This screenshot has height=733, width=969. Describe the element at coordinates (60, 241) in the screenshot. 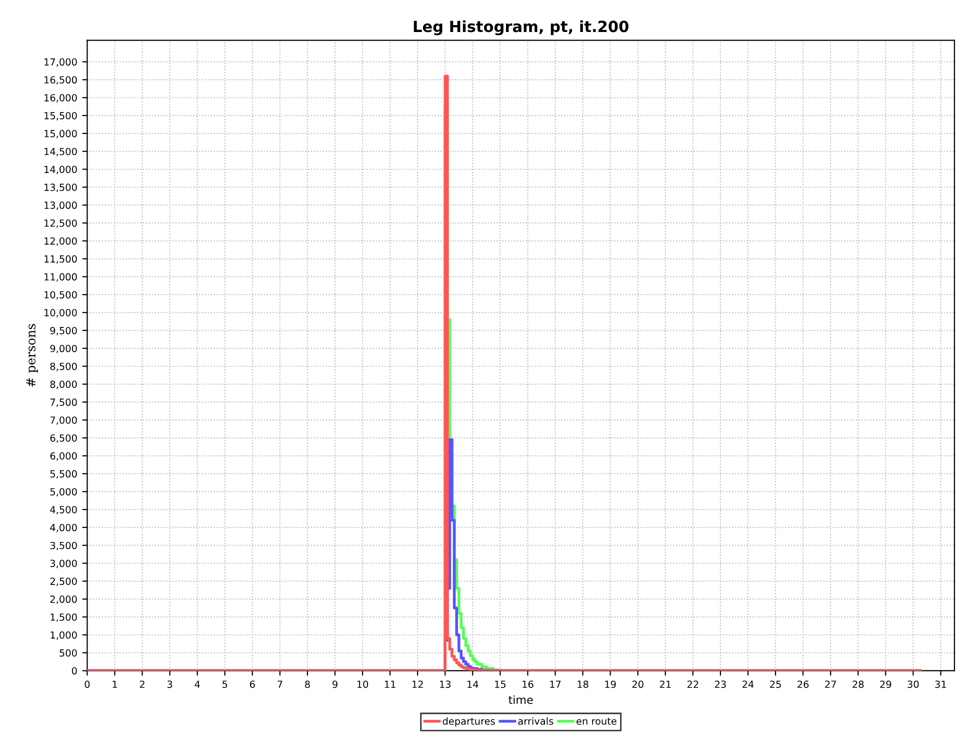

I see `y-tick-label: 12,000` at that location.